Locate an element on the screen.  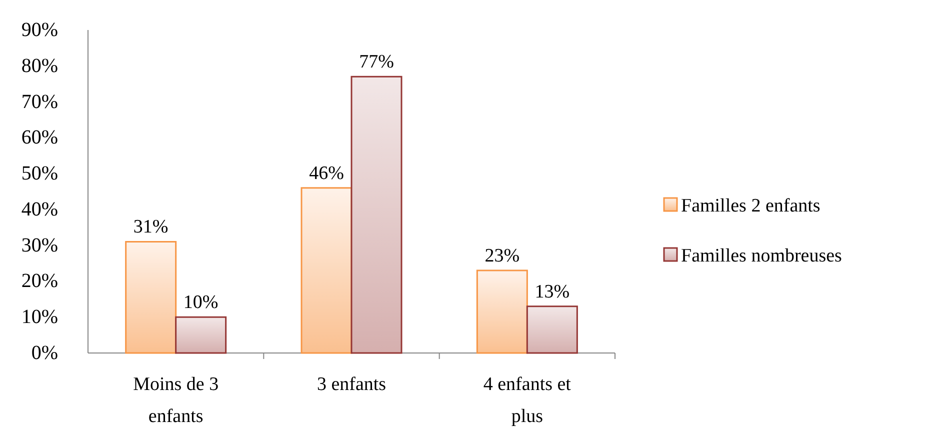
y-tick-label: 0% is located at coordinates (44, 353).